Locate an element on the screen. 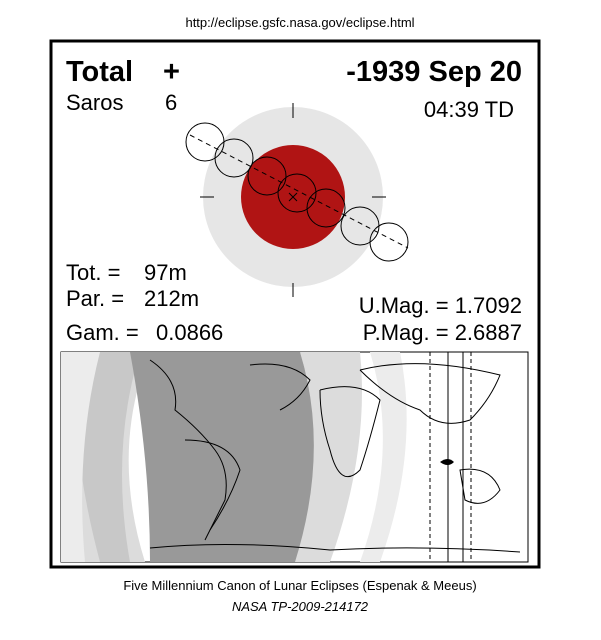  moon-path is located at coordinates (299, 191).